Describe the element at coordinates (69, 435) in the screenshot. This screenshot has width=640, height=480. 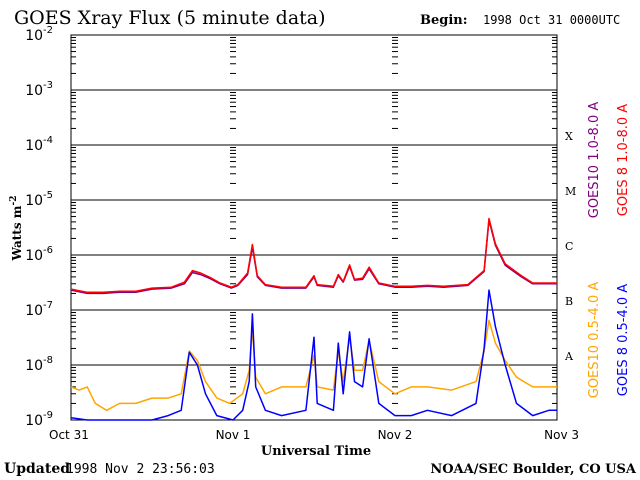
I see `x-tick-label: Oct 31` at that location.